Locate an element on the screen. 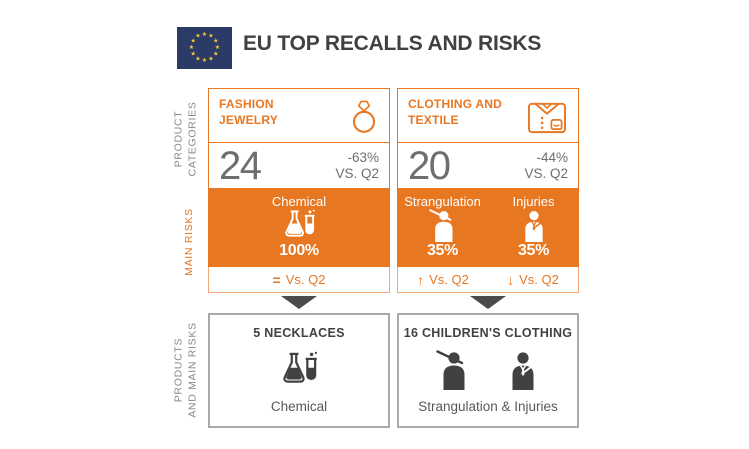 The height and width of the screenshot is (449, 749). change-percent: -44% is located at coordinates (552, 157).